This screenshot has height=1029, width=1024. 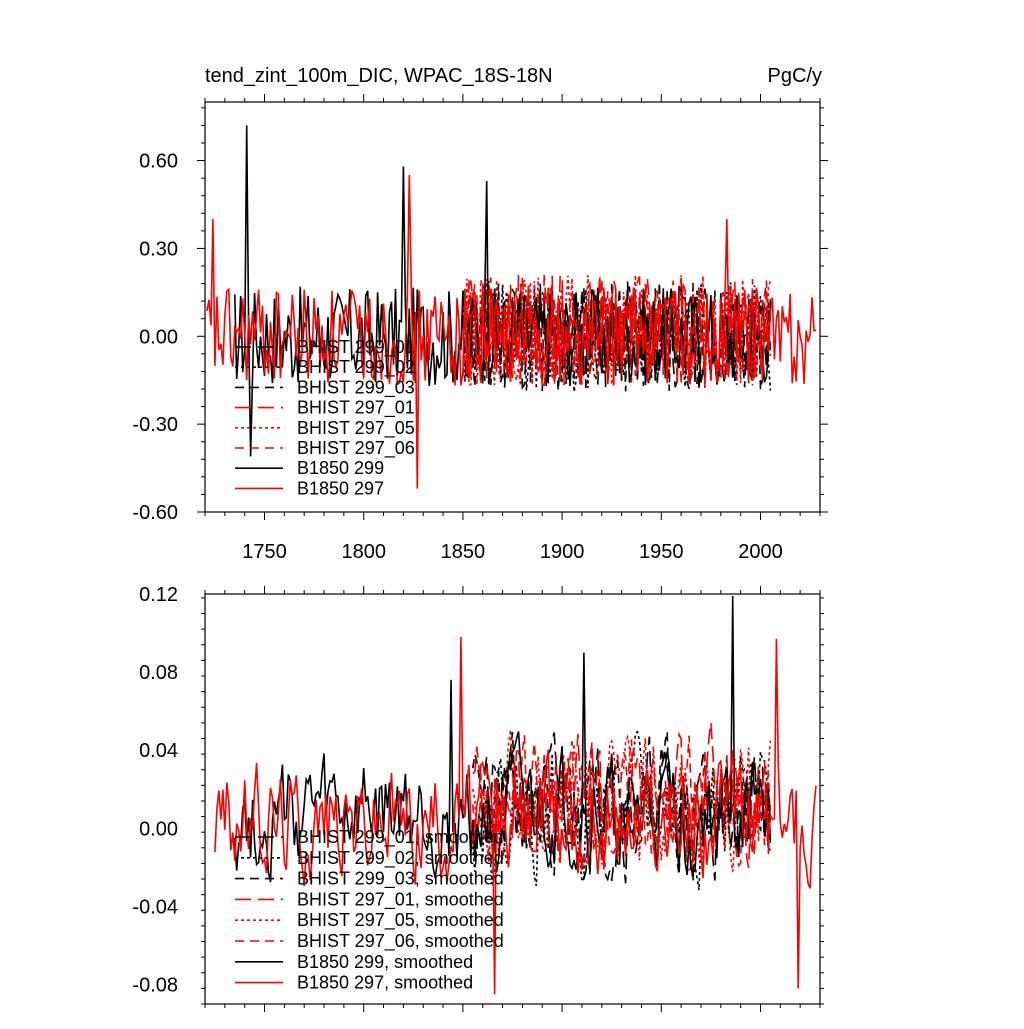 What do you see at coordinates (661, 552) in the screenshot?
I see `x-tick-label: 1950` at bounding box center [661, 552].